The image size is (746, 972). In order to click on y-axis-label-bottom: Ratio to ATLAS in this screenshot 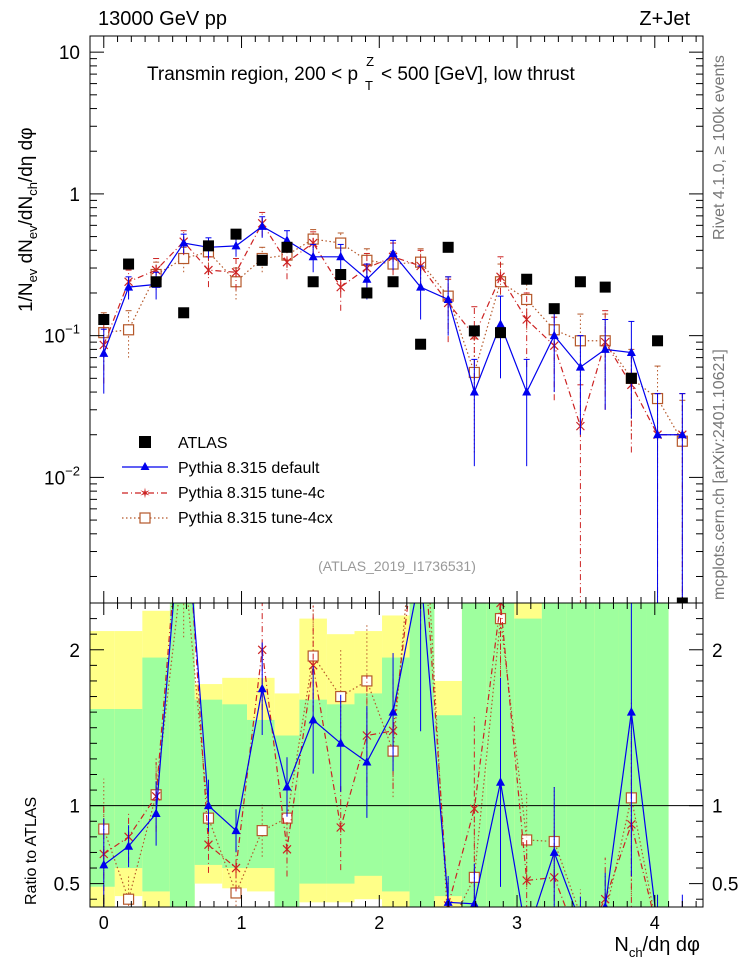, I will do `click(31, 851)`.